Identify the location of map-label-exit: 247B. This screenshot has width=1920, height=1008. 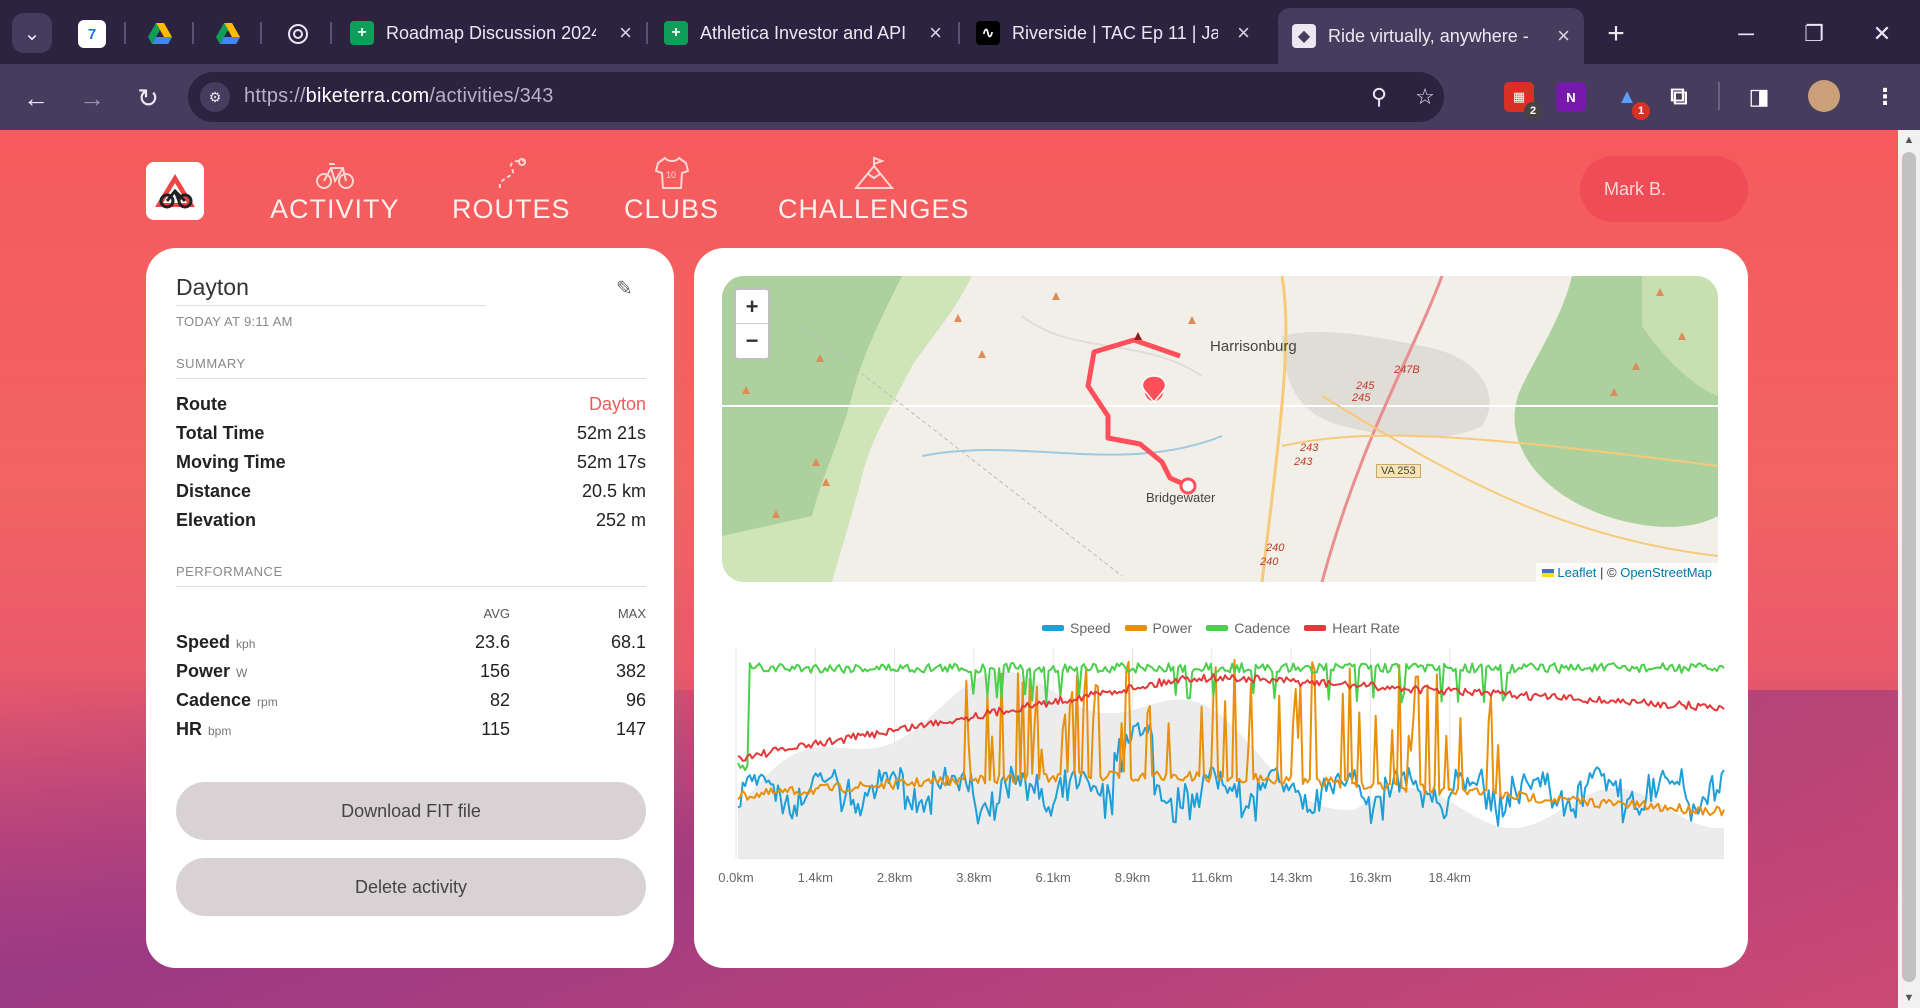
(1407, 370).